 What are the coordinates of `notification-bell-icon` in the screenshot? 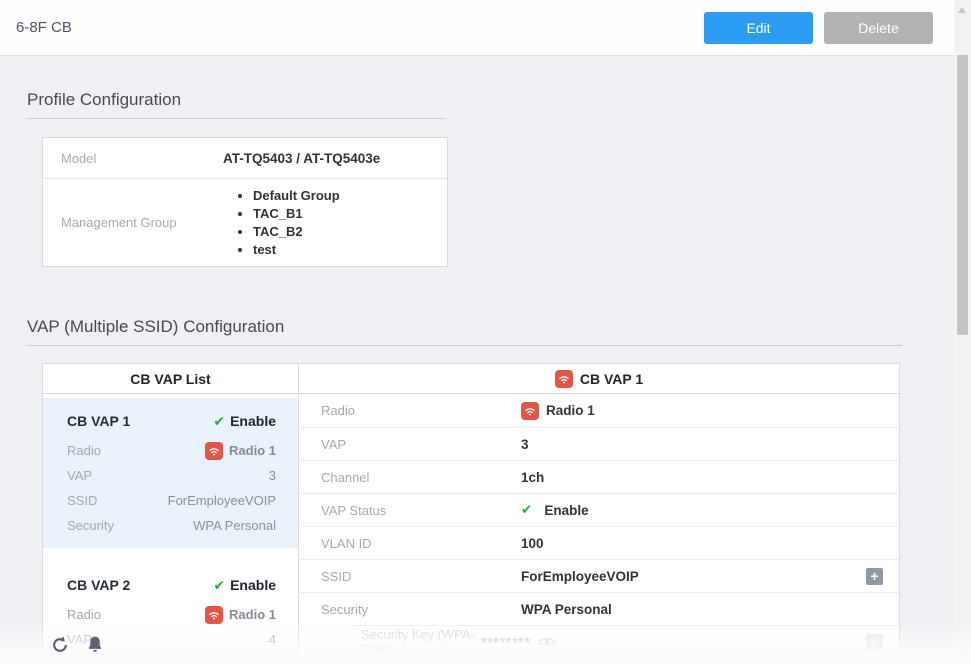 It's located at (95, 644).